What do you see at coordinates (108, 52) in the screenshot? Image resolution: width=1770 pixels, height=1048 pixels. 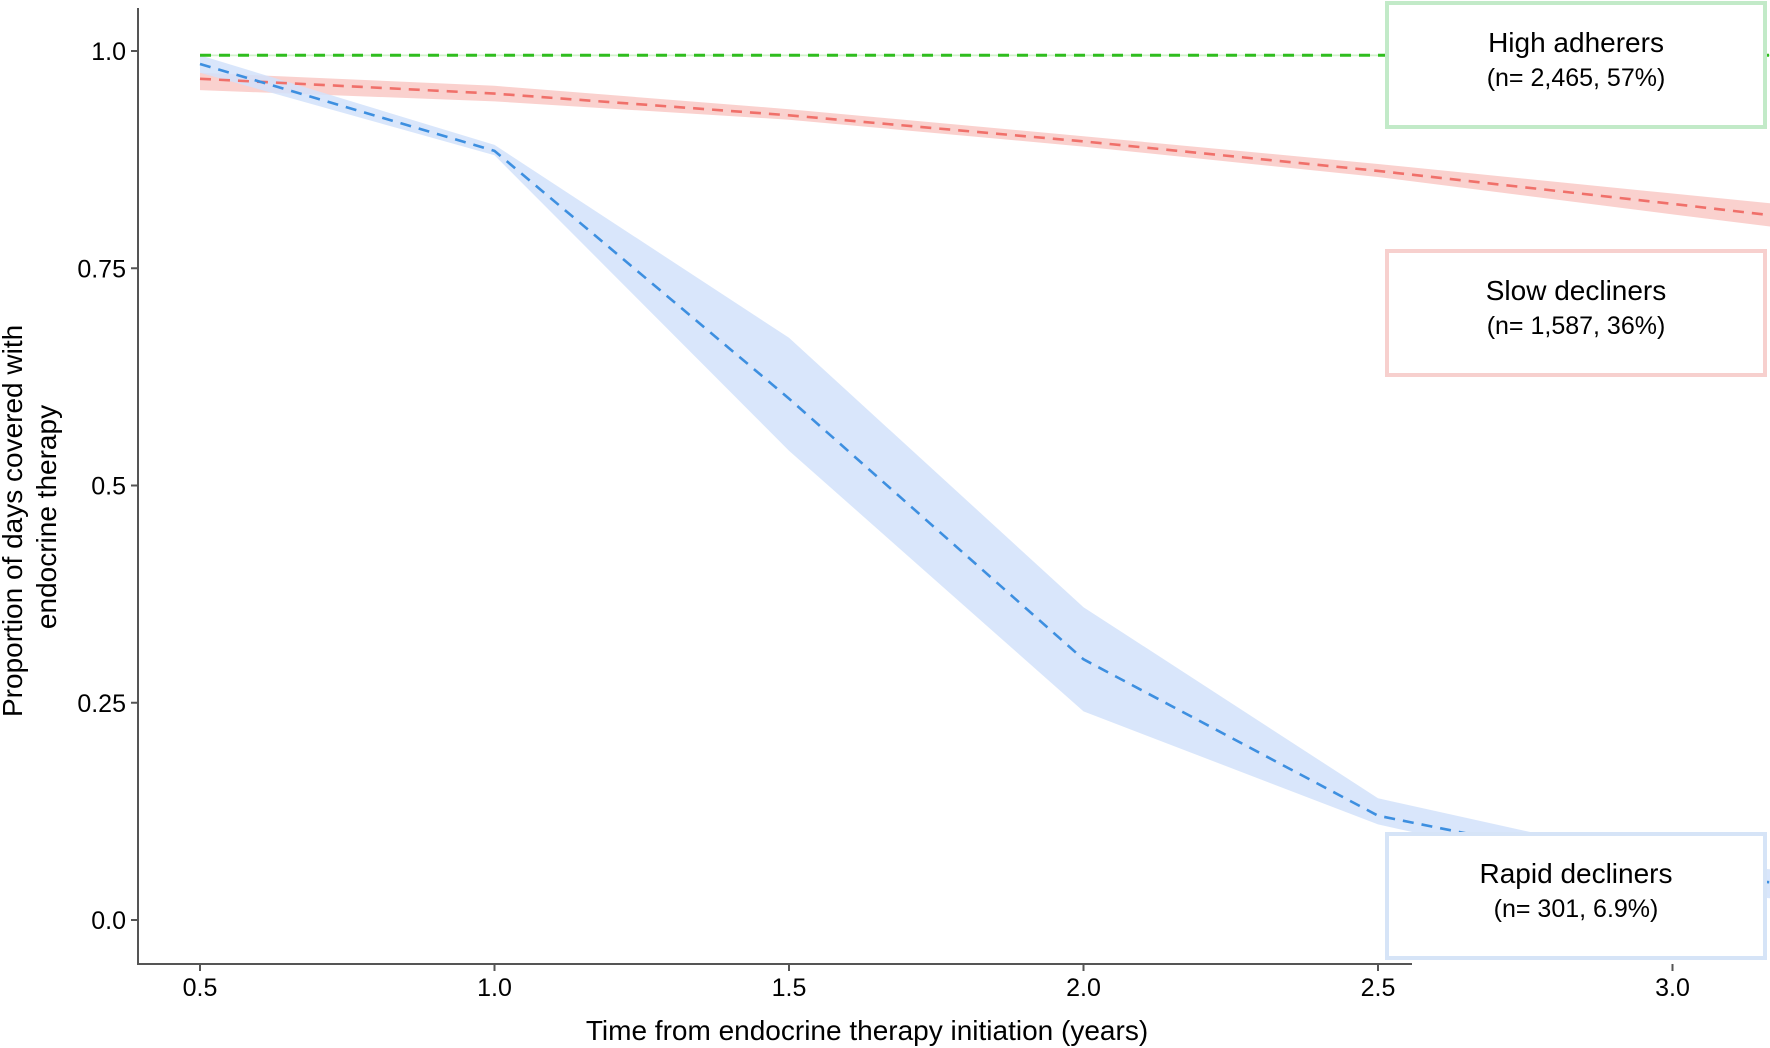 I see `y-tick-label: 1.0` at bounding box center [108, 52].